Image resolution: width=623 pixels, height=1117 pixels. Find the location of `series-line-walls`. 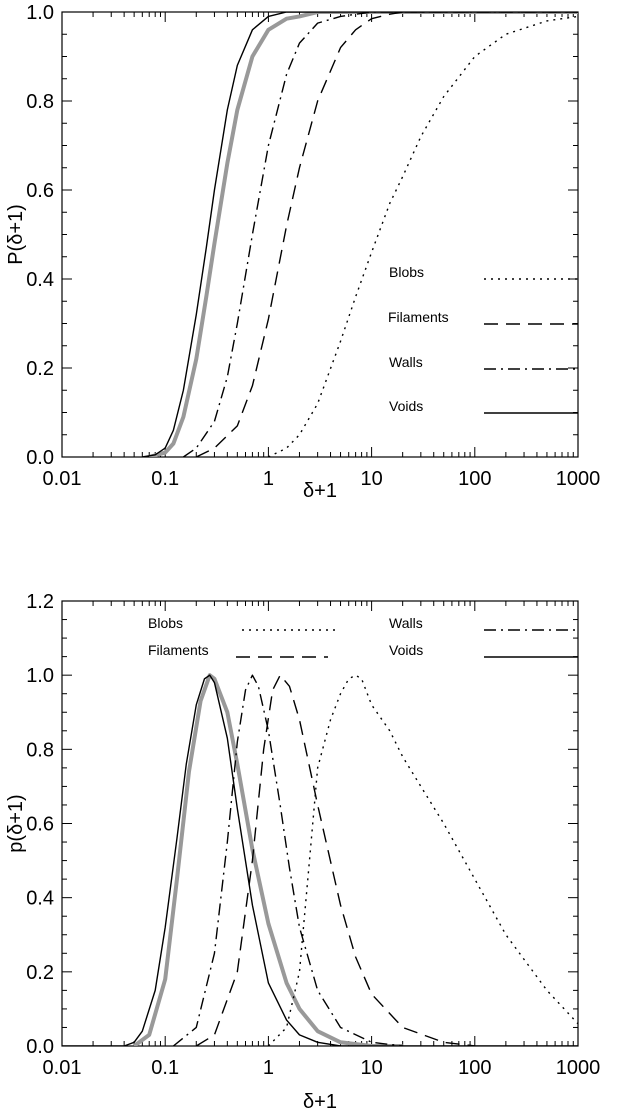

series-line-walls is located at coordinates (287, 860).